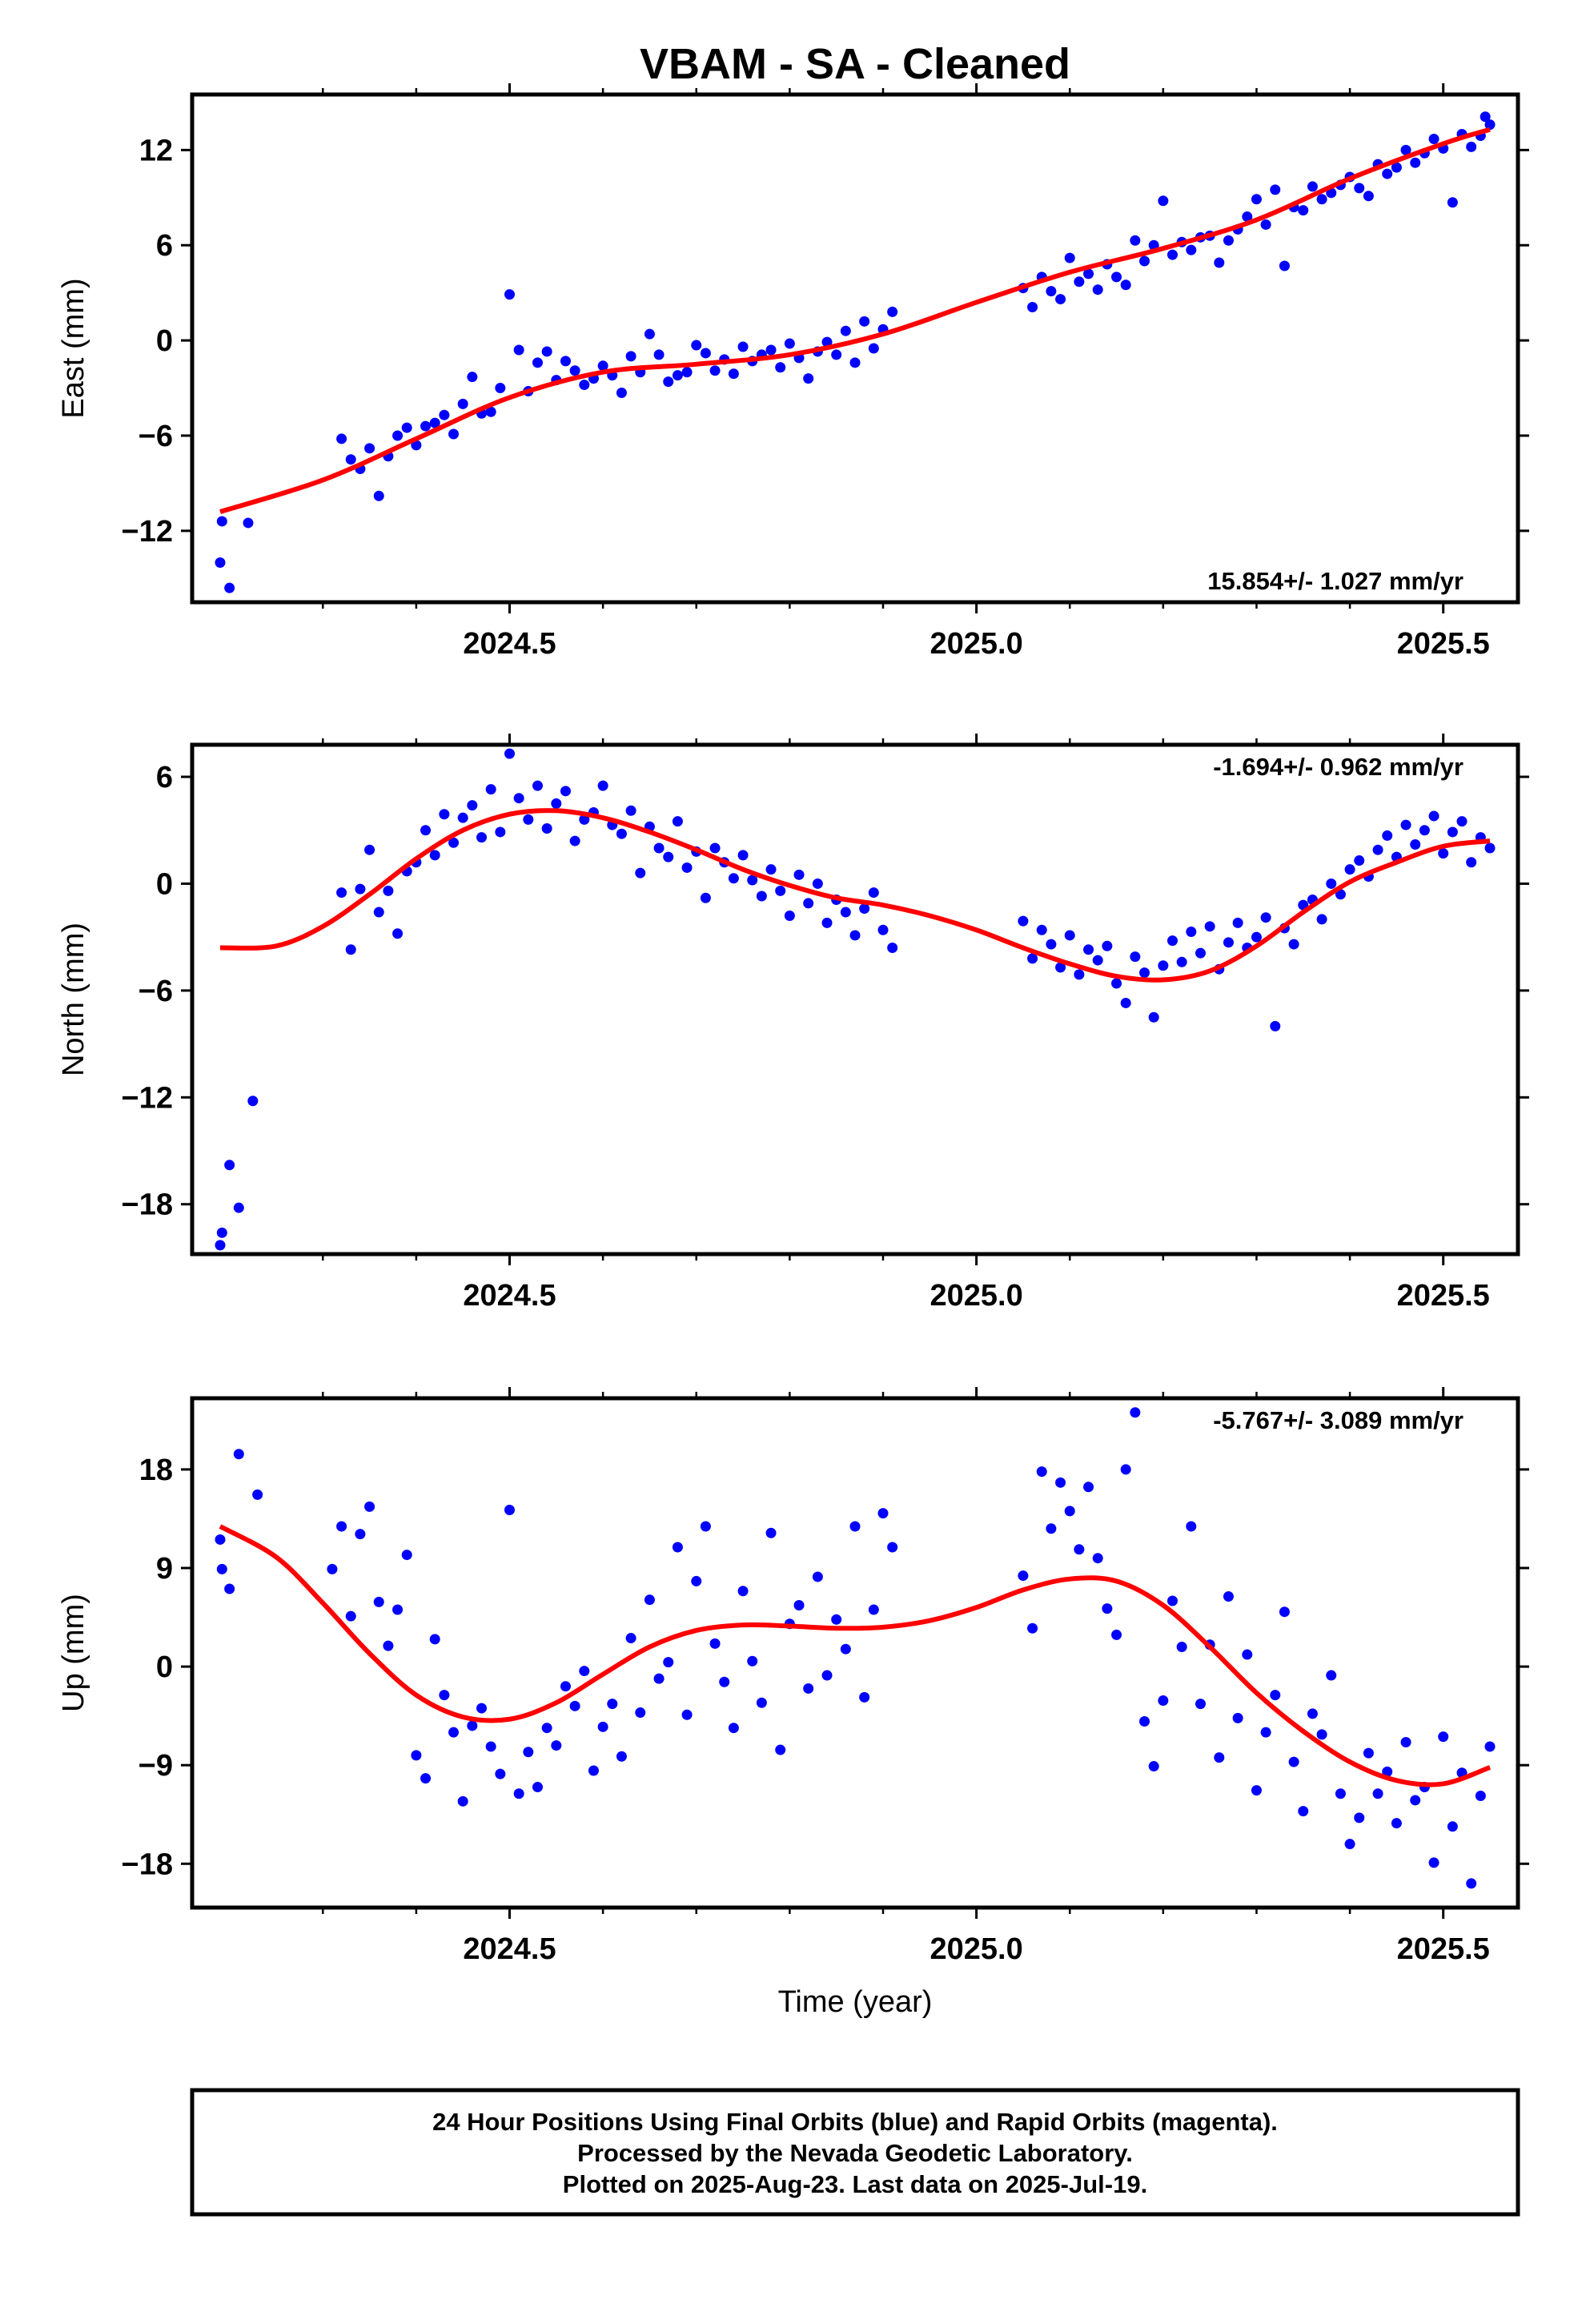 Image resolution: width=1582 pixels, height=2324 pixels. Describe the element at coordinates (1443, 1949) in the screenshot. I see `x-tick-label: 2025.5` at that location.